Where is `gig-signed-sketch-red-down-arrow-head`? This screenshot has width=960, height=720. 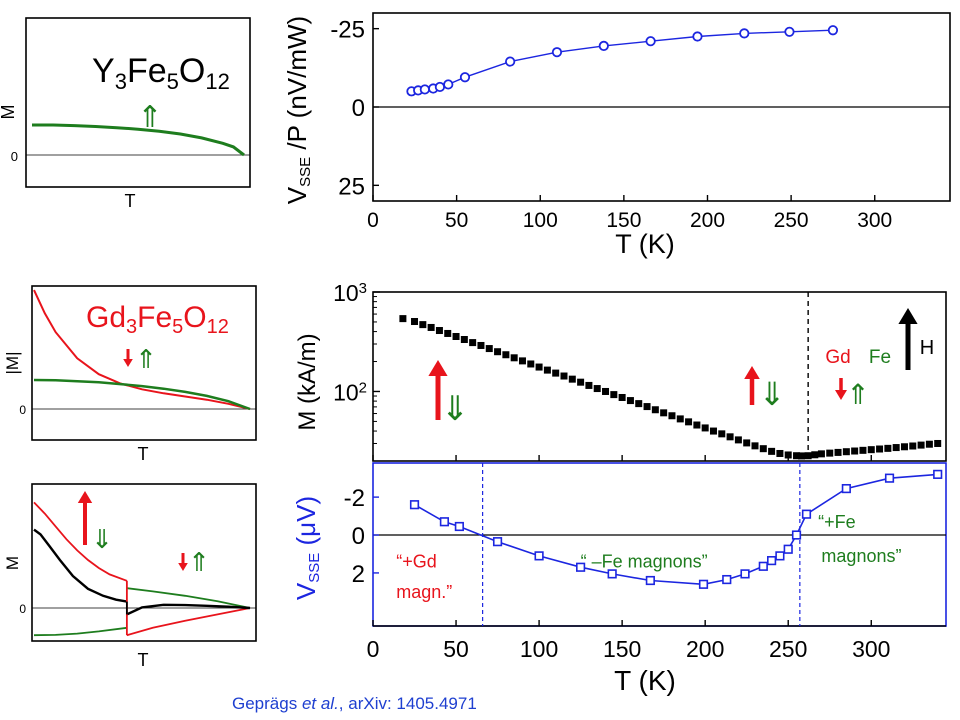
gig-signed-sketch-red-down-arrow-head is located at coordinates (183, 567).